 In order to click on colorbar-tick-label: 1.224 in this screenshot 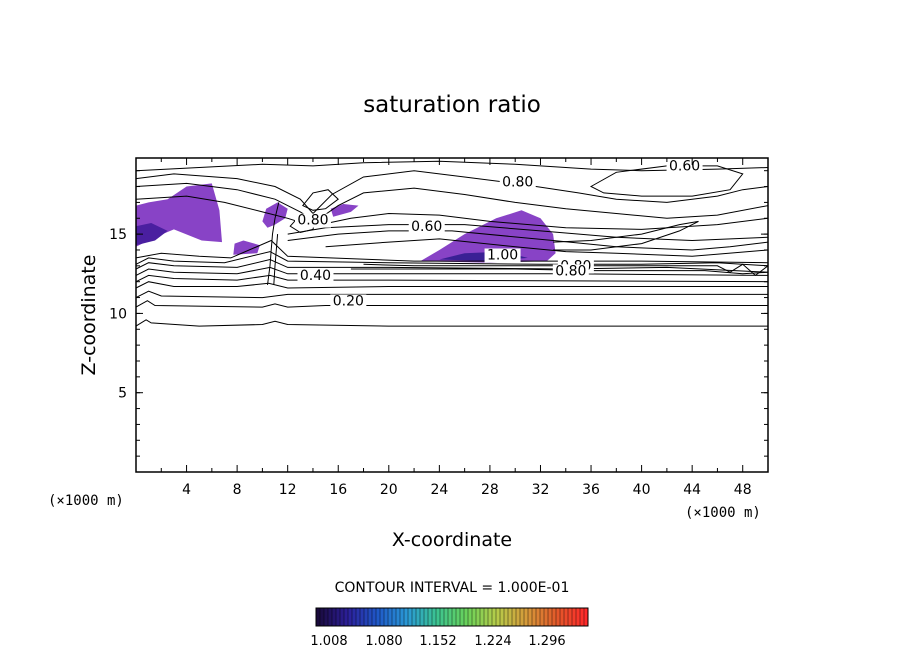, I will do `click(492, 641)`.